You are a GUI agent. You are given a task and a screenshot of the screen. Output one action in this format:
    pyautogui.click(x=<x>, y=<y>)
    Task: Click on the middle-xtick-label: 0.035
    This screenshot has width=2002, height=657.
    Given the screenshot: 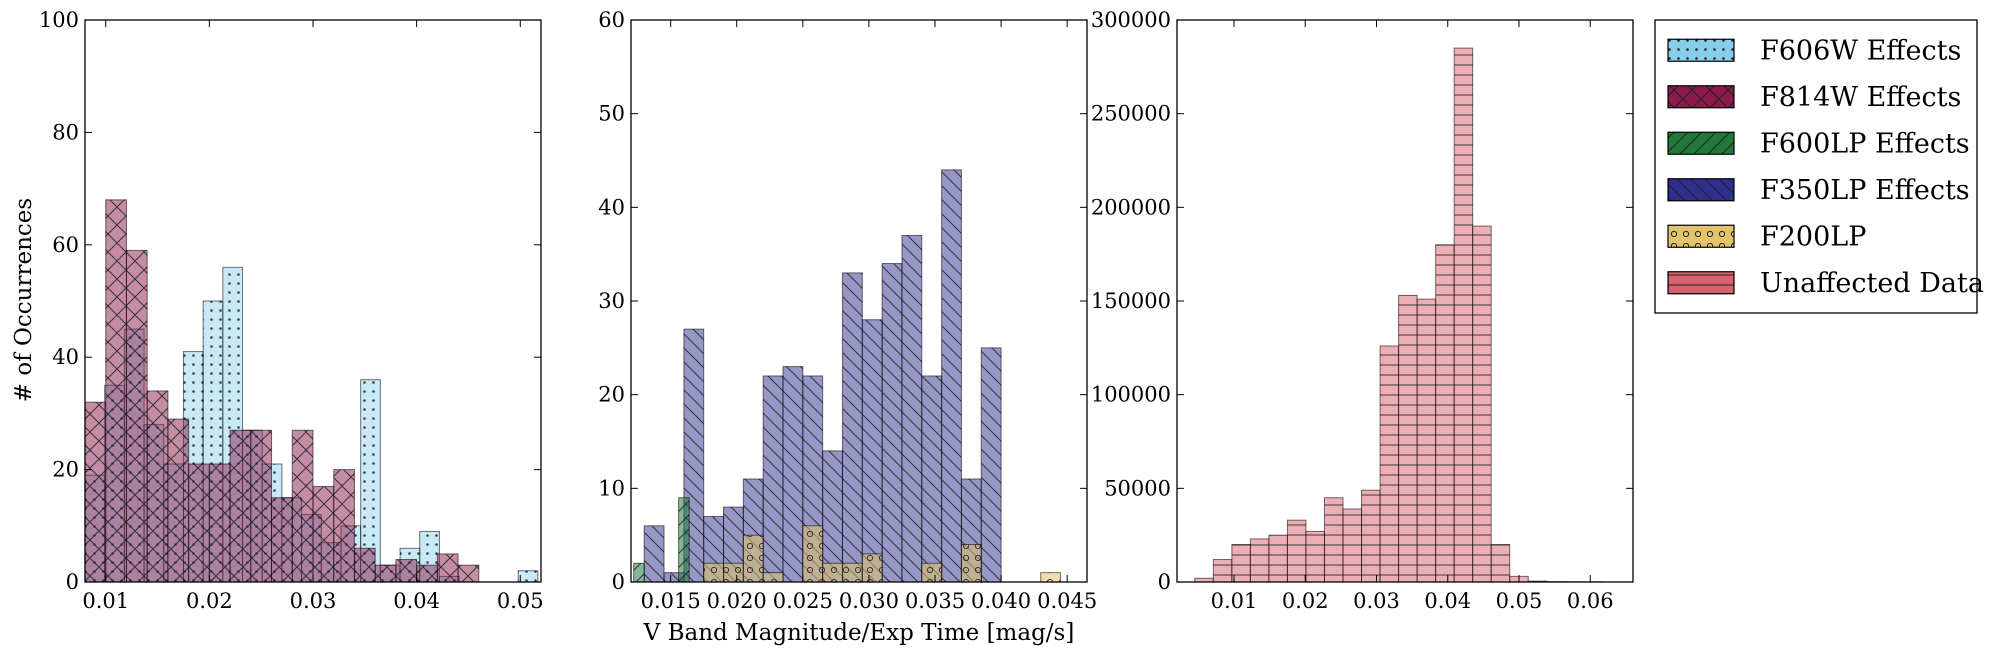 What is the action you would take?
    pyautogui.click(x=935, y=601)
    